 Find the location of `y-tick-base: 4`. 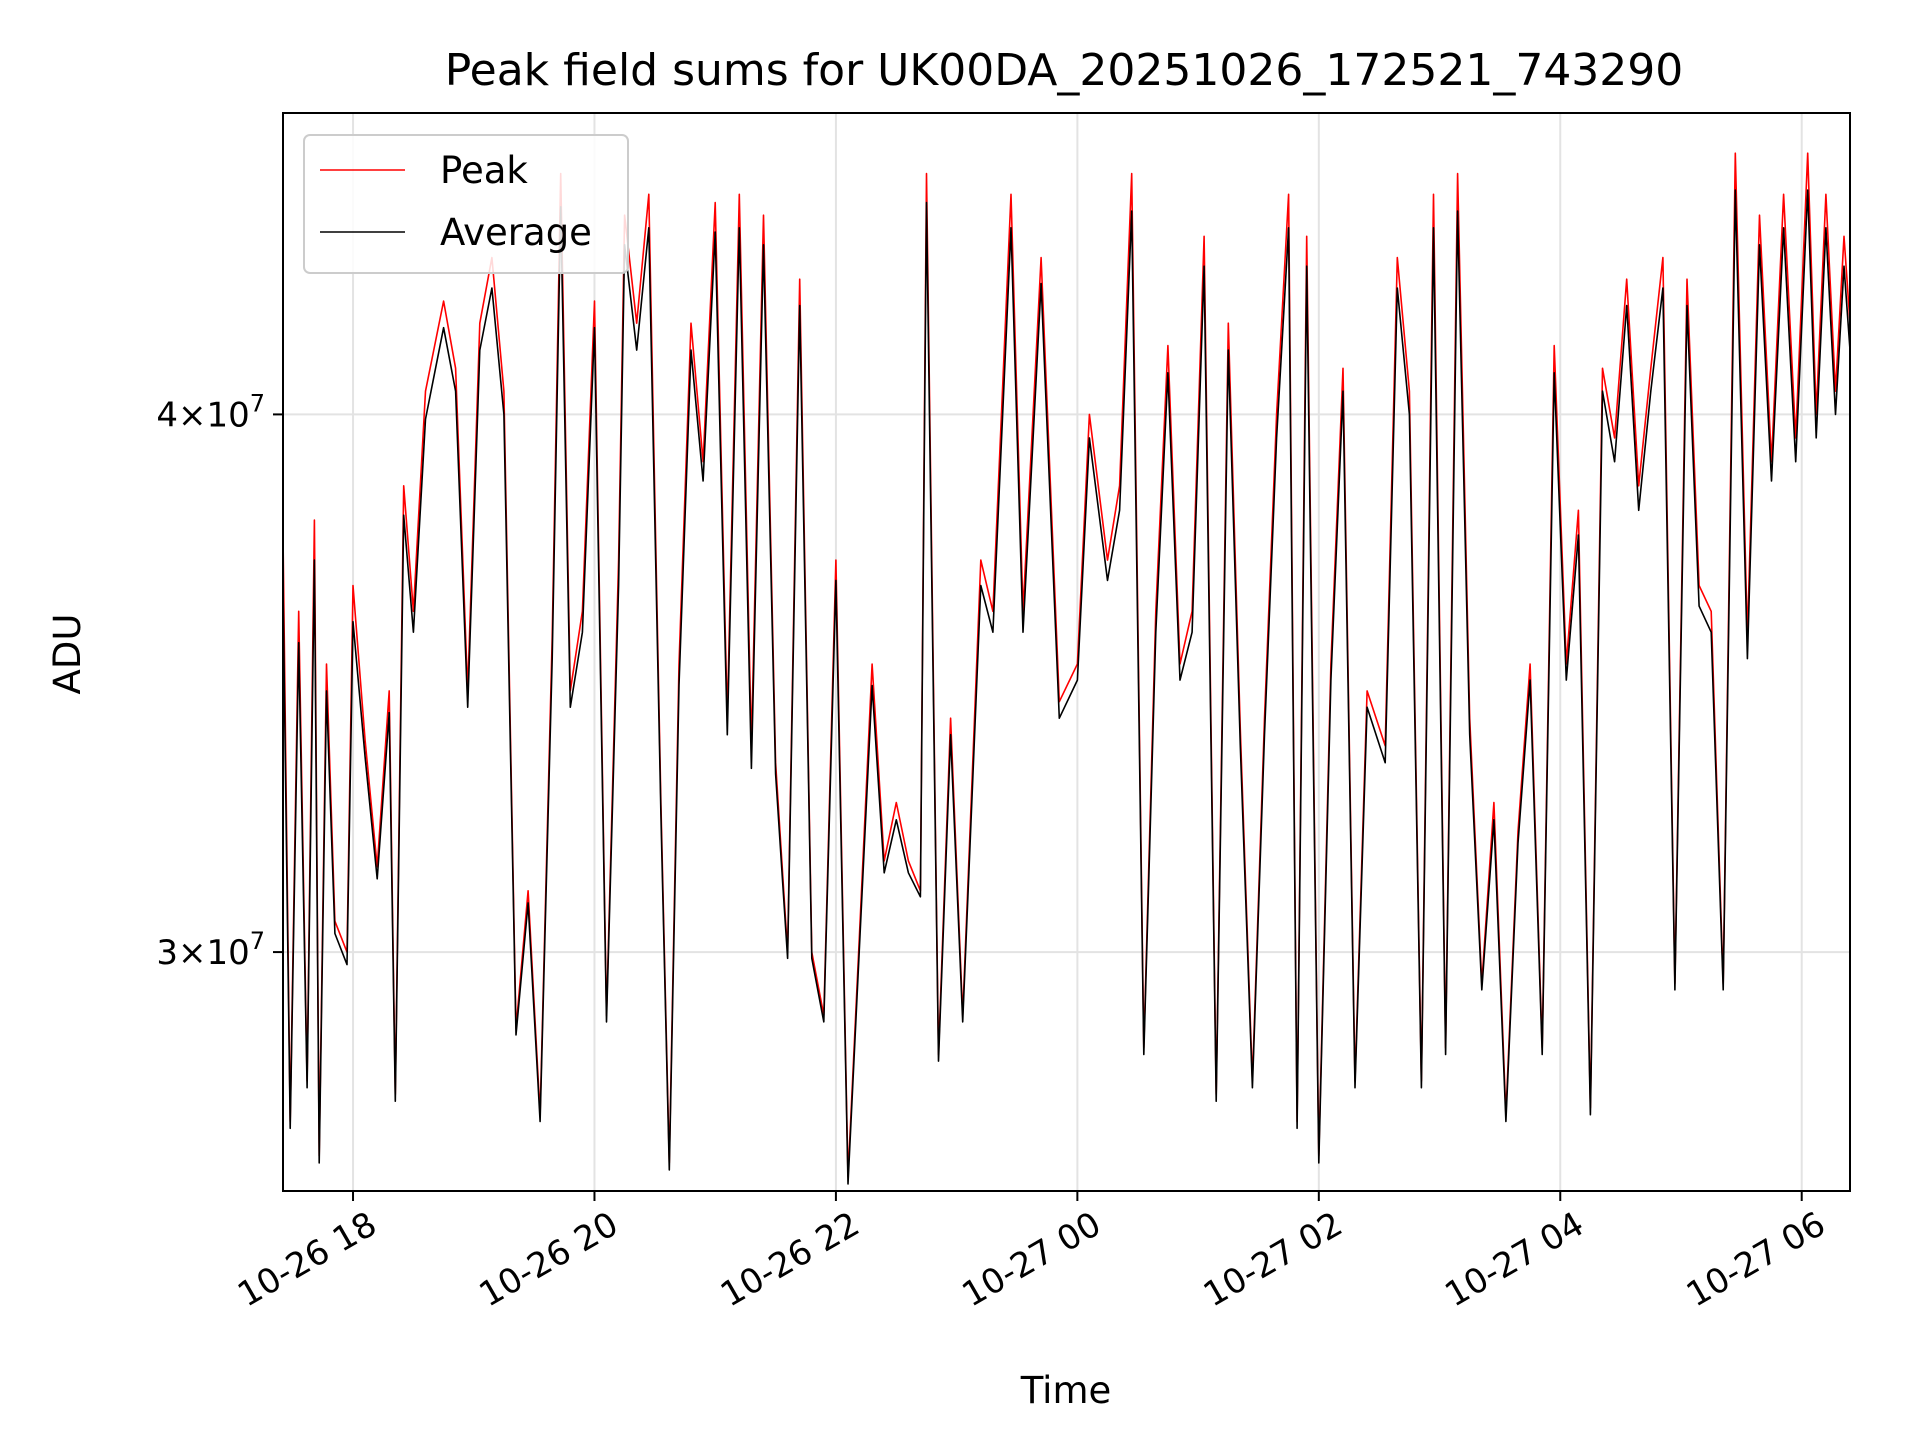

y-tick-base: 4 is located at coordinates (167, 415).